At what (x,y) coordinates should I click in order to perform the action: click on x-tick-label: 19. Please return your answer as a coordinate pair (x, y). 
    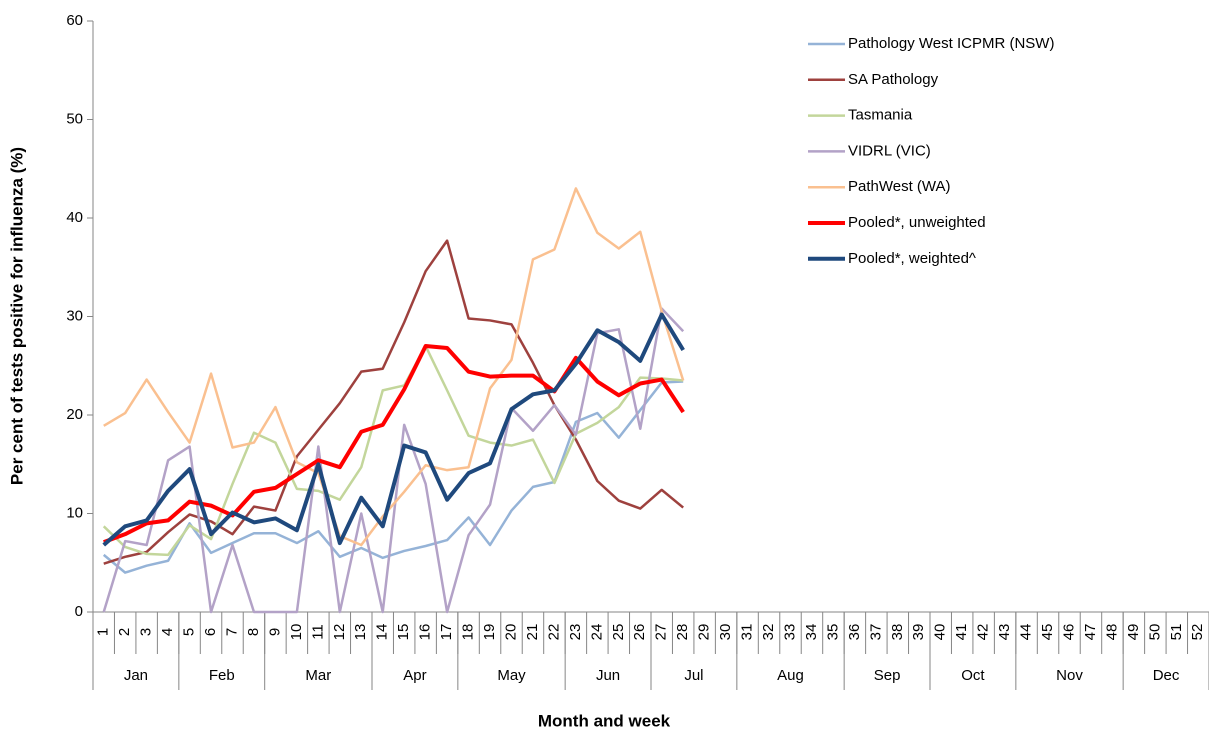
    Looking at the image, I should click on (489, 632).